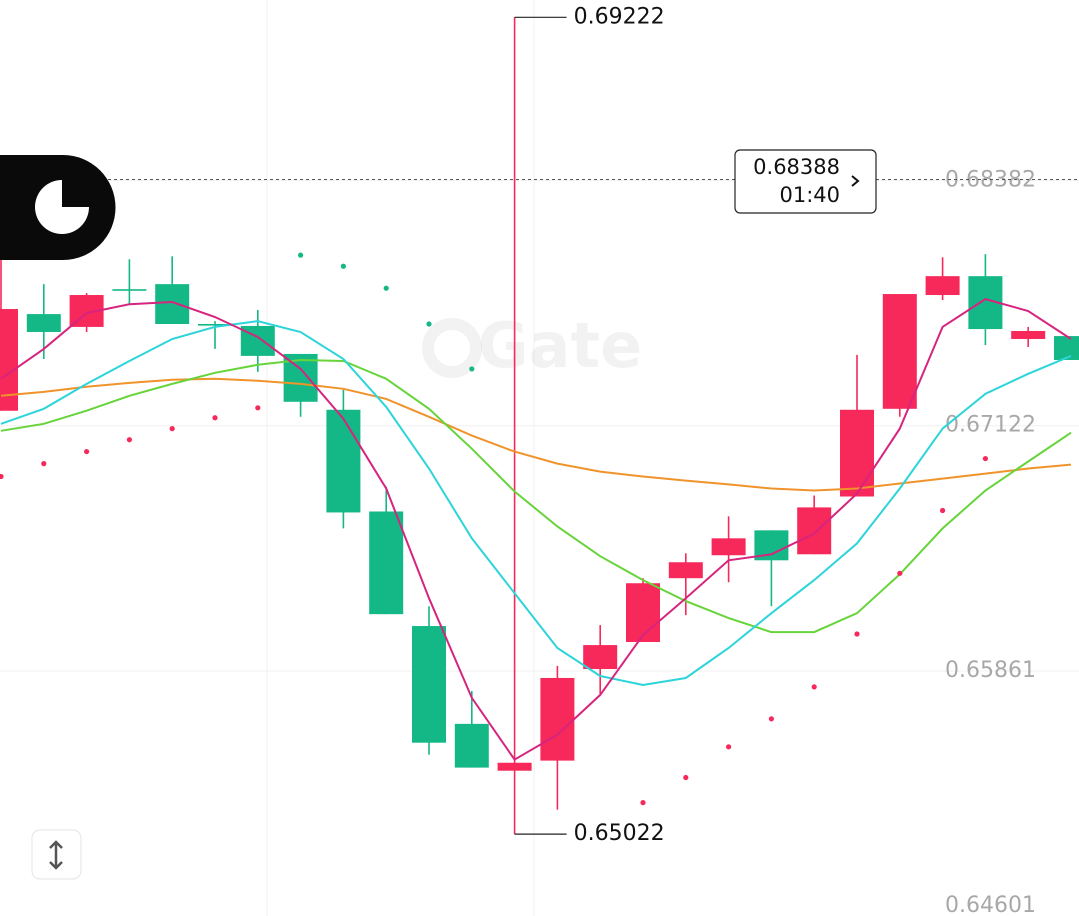 The height and width of the screenshot is (916, 1079). What do you see at coordinates (809, 195) in the screenshot?
I see `countdown: 01:40` at bounding box center [809, 195].